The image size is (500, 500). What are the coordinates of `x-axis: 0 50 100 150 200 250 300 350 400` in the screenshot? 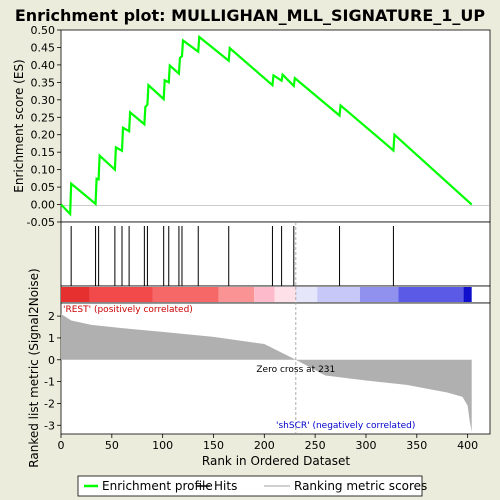 It's located at (268, 443).